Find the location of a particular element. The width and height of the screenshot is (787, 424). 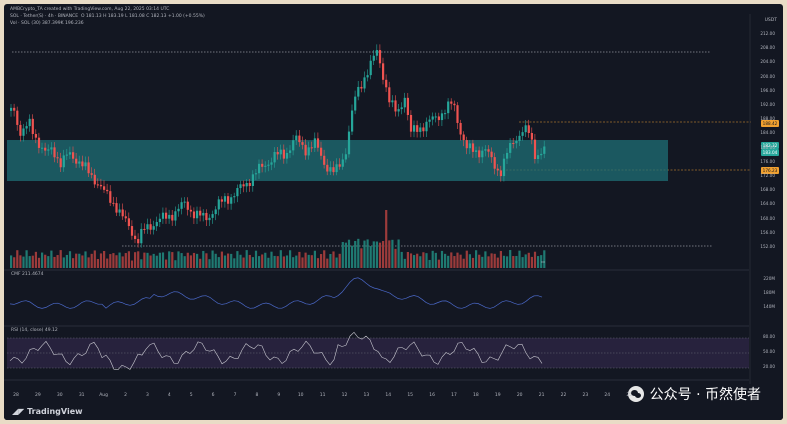

time-tick-label: 28 is located at coordinates (16, 395).